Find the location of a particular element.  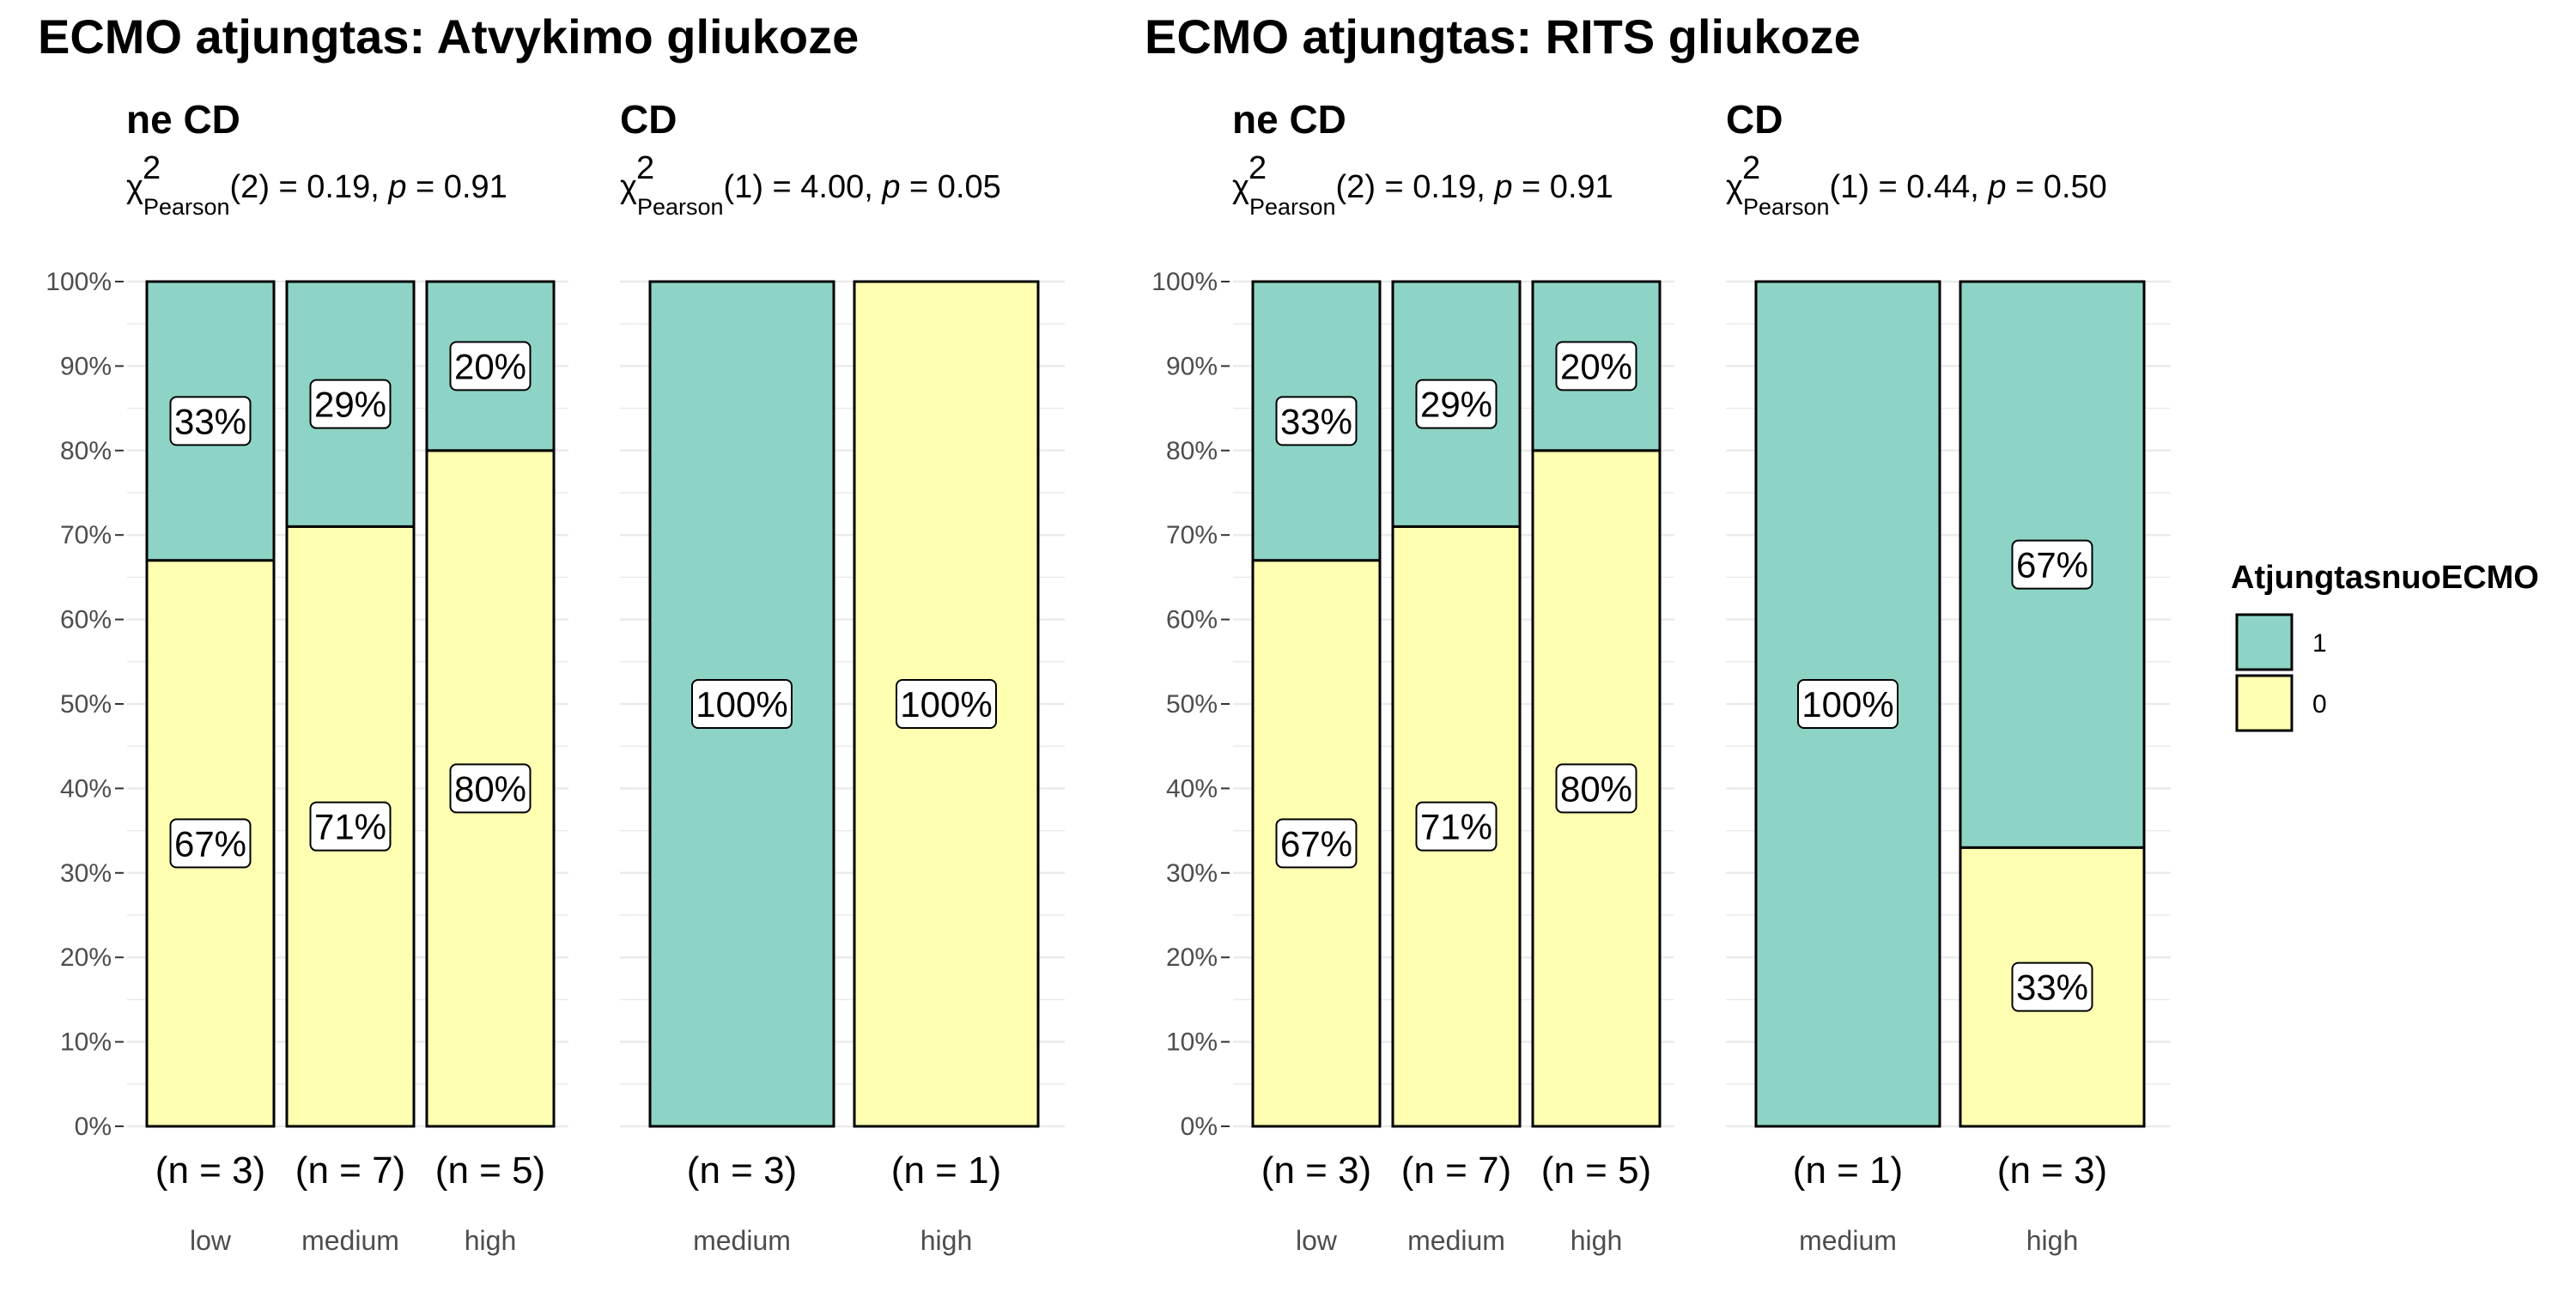

panel-subtitle: ne CD is located at coordinates (1289, 119).